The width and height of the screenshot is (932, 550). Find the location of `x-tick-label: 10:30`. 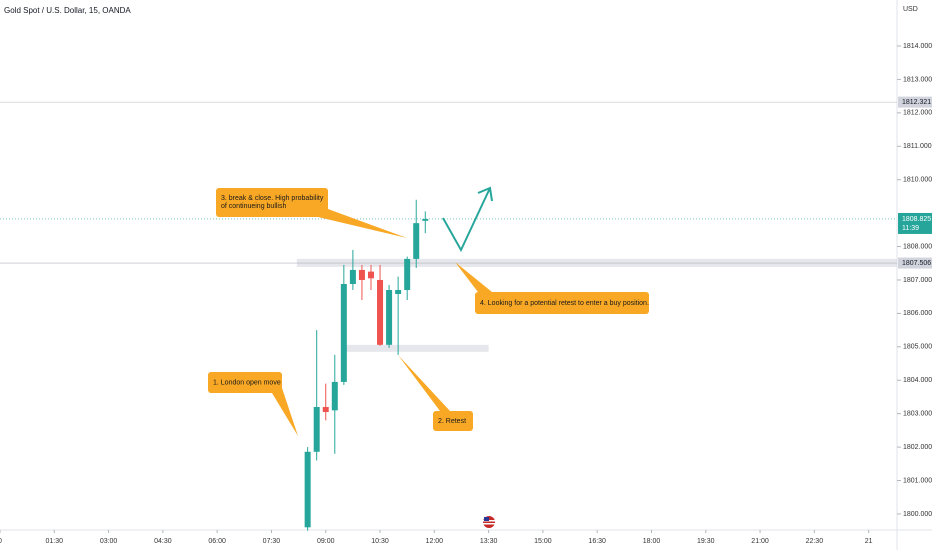

x-tick-label: 10:30 is located at coordinates (380, 541).